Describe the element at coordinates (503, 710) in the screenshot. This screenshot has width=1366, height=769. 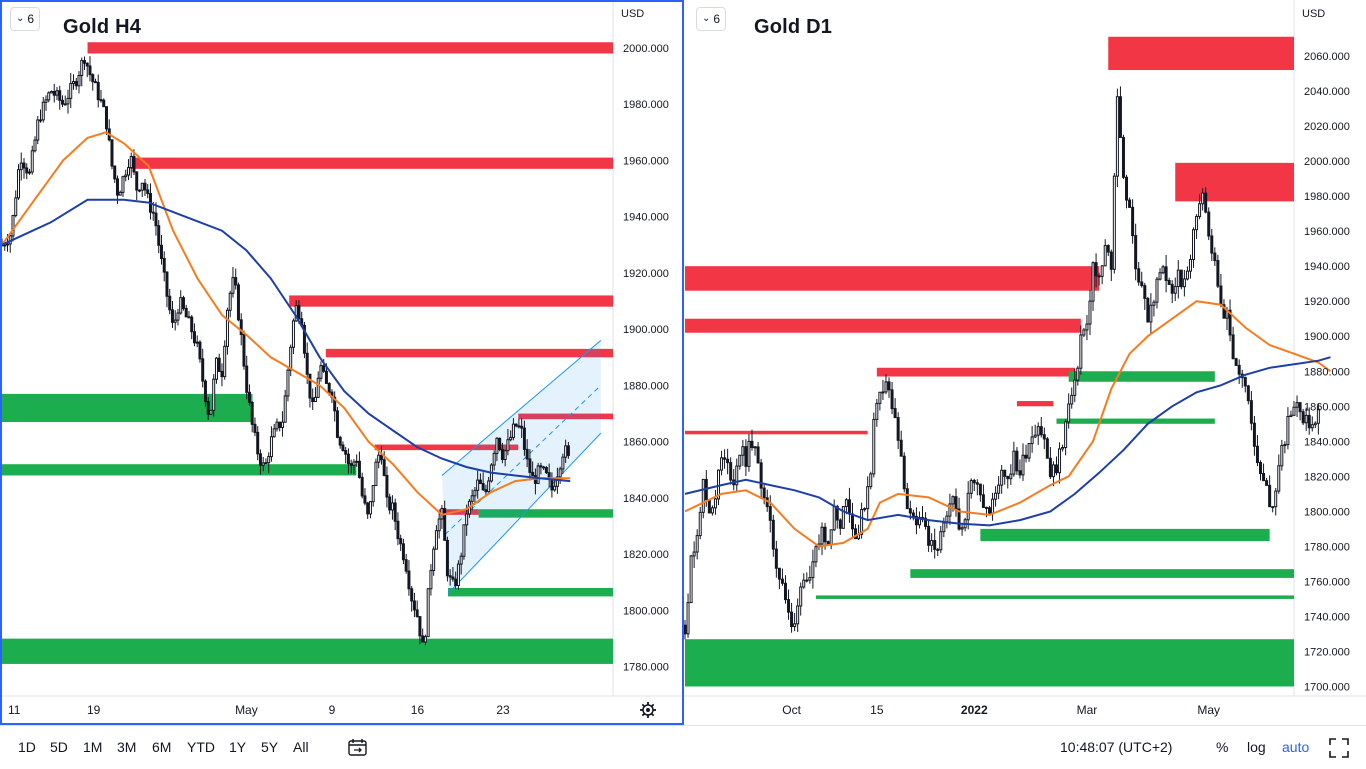
I see `x-tick-label: 23` at that location.